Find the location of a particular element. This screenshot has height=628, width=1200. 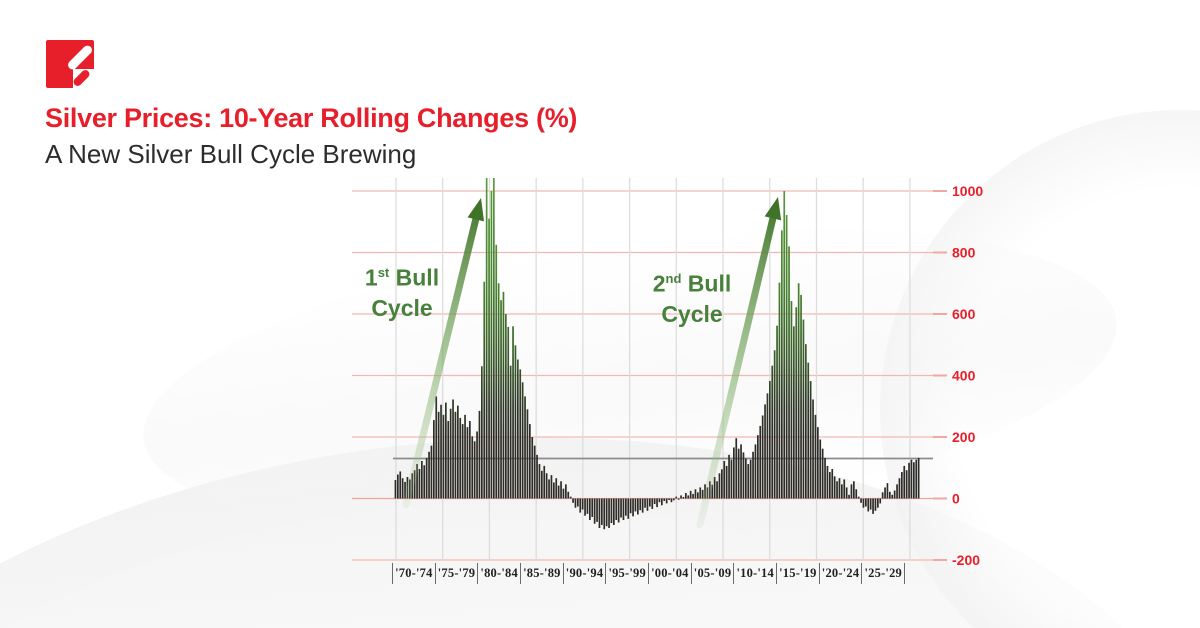

arrow-shaft is located at coordinates (737, 368).